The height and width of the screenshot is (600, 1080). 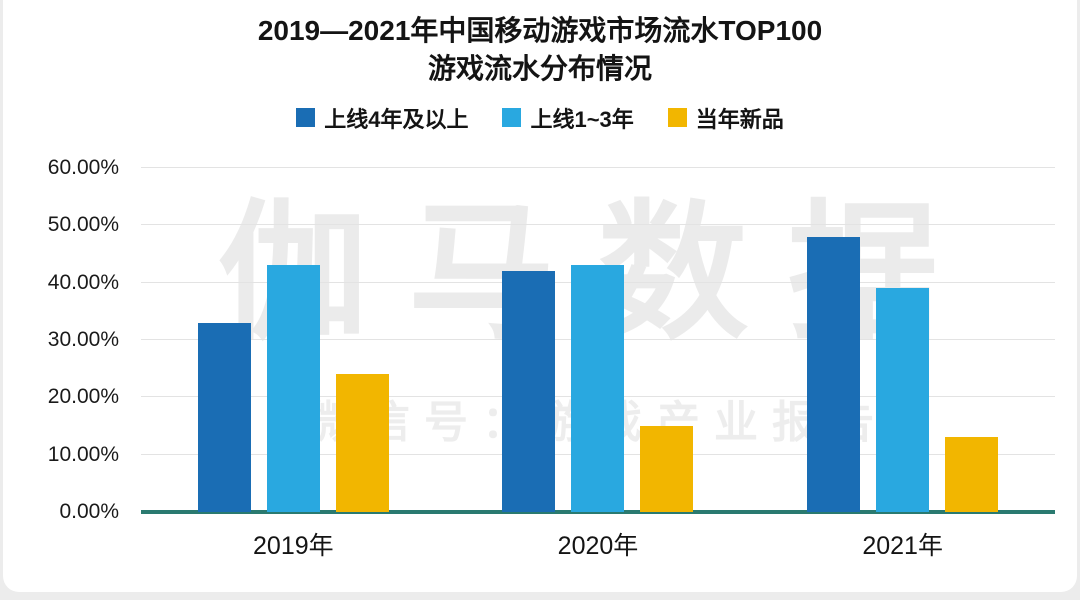 I want to click on y-tick-label: 30.00%, so click(x=83, y=339).